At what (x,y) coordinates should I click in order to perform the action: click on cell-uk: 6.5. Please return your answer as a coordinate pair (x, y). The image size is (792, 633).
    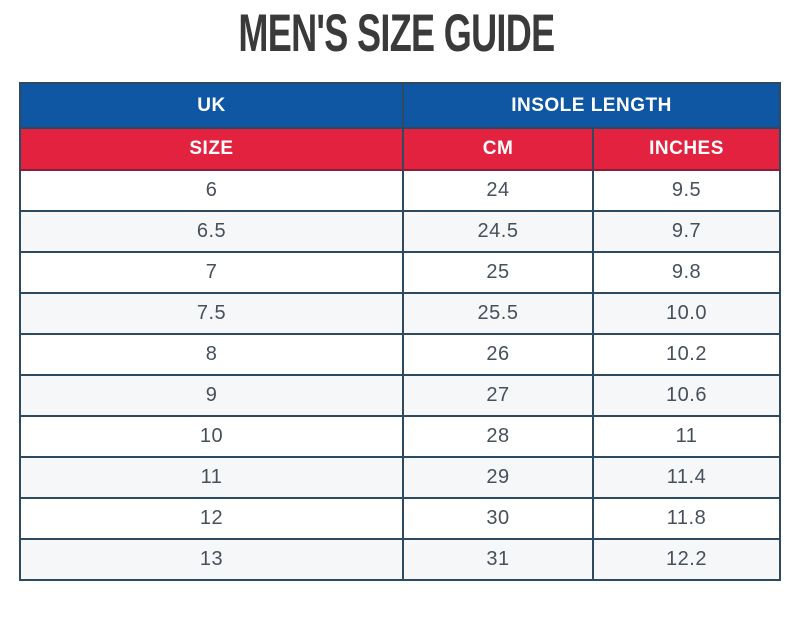
    Looking at the image, I should click on (211, 231).